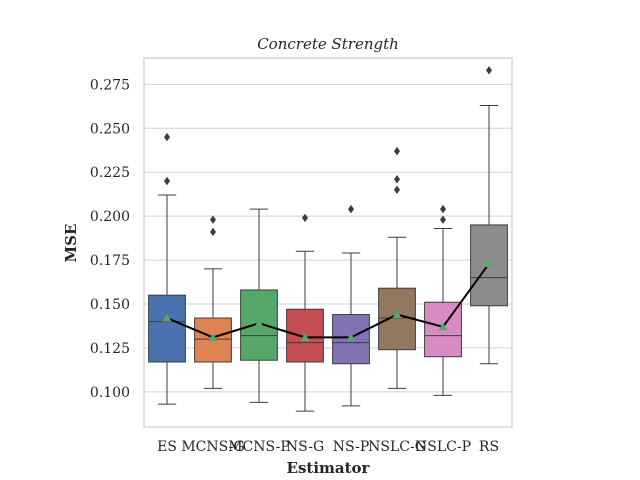 The image size is (640, 480). I want to click on x-tick-label: RS, so click(489, 447).